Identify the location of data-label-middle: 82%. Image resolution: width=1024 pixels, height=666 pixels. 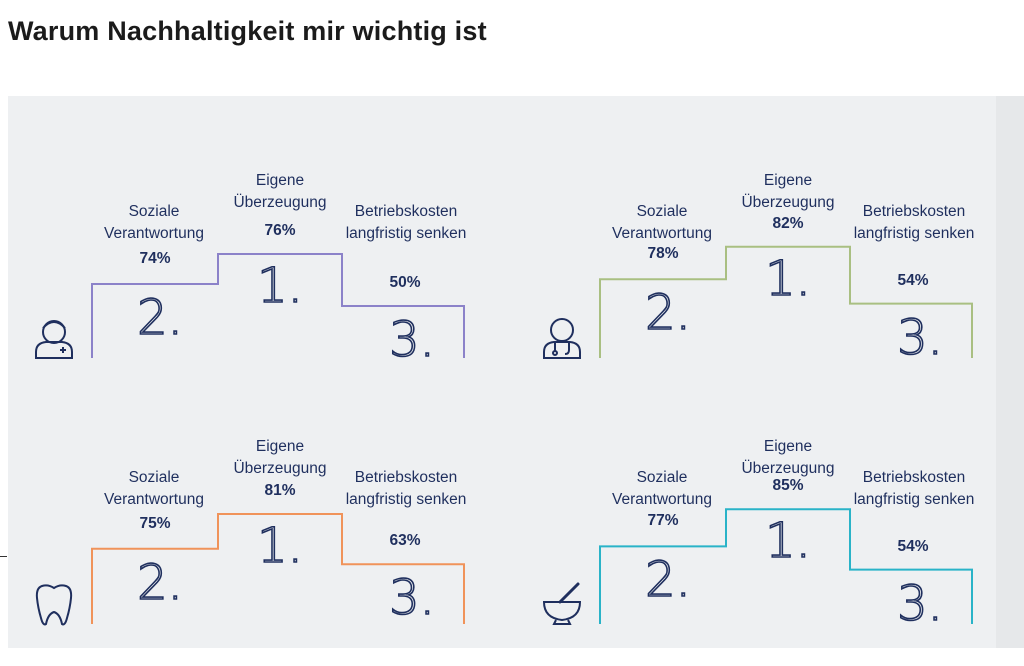
(788, 223).